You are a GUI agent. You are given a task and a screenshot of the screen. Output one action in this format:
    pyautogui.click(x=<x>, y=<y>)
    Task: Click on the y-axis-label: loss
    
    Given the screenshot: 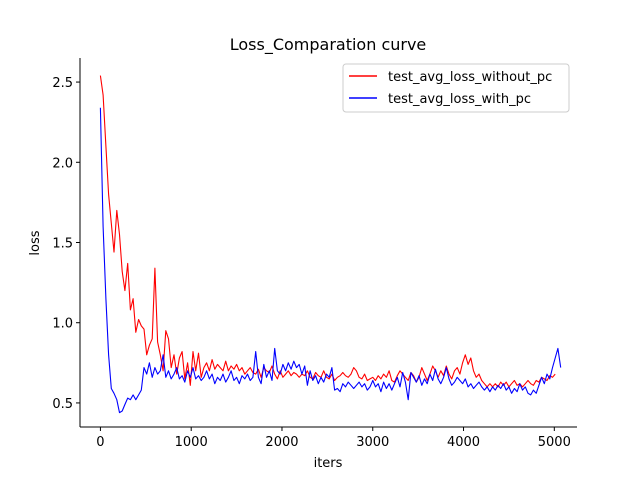 What is the action you would take?
    pyautogui.click(x=35, y=242)
    